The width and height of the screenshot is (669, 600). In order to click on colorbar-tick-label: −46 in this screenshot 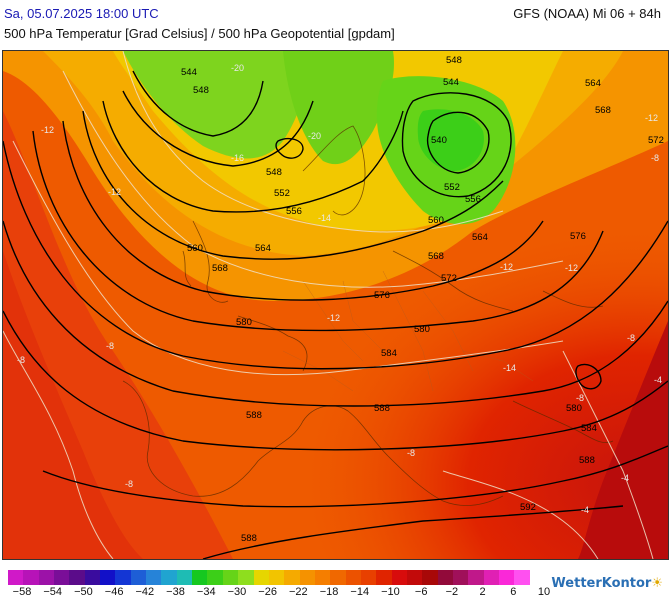, I will do `click(114, 592)`.